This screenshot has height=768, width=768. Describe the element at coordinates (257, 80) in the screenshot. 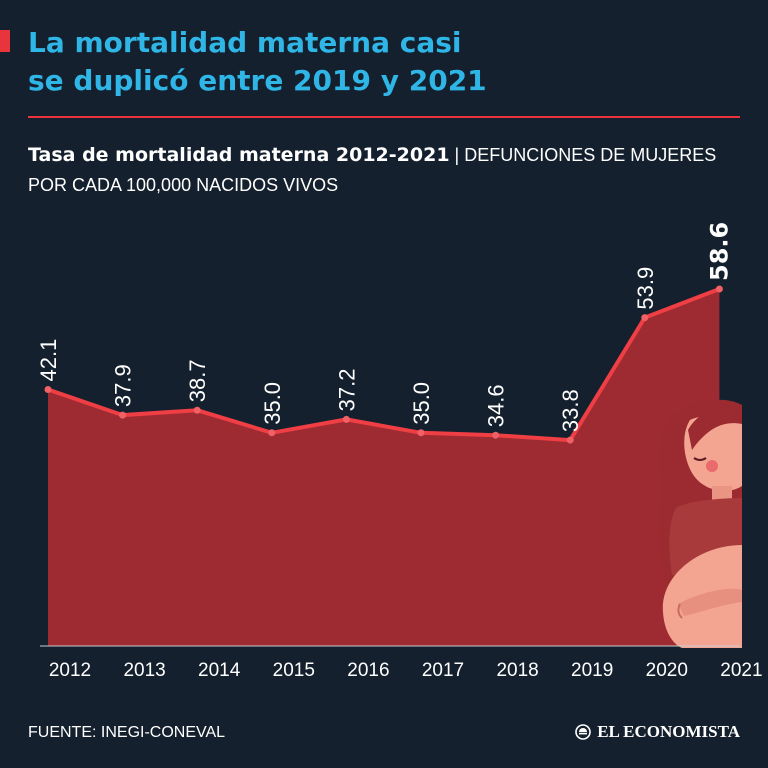

I see `headline-line-2: se duplicó entre 2019 y 2021` at that location.